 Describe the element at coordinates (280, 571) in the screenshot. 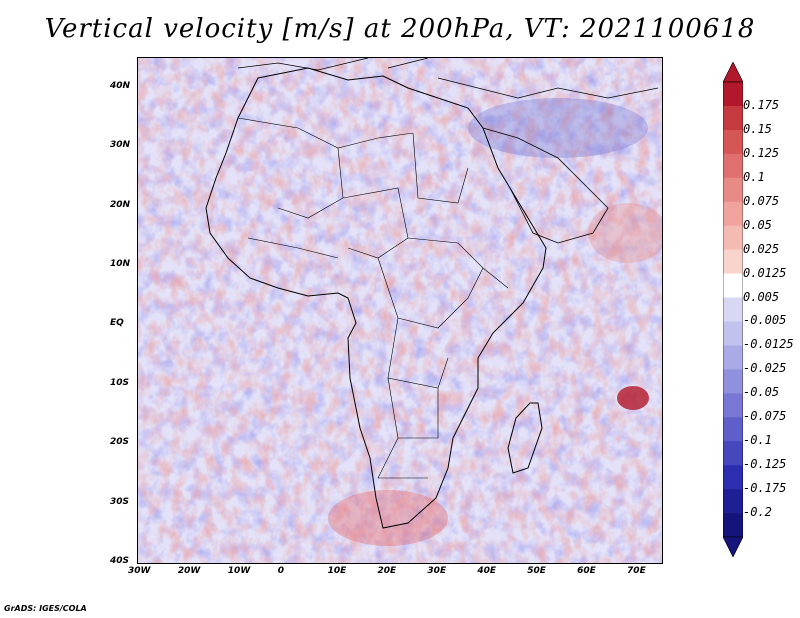

I see `lon-tick-label: 0` at that location.